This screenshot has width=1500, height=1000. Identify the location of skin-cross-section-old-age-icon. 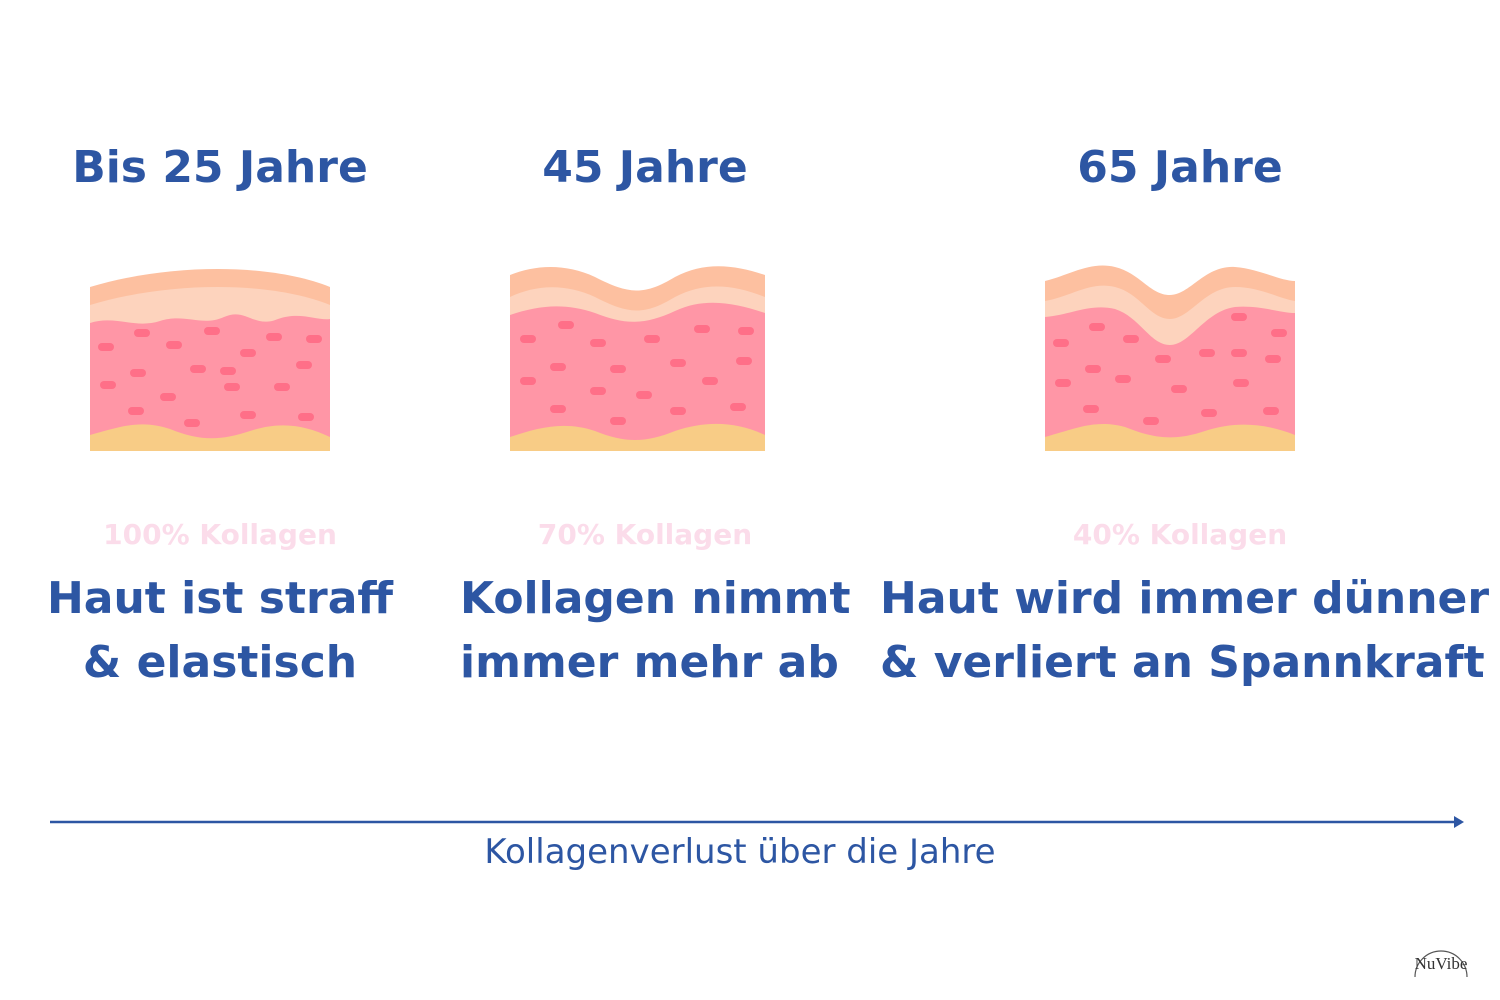
(1180, 360).